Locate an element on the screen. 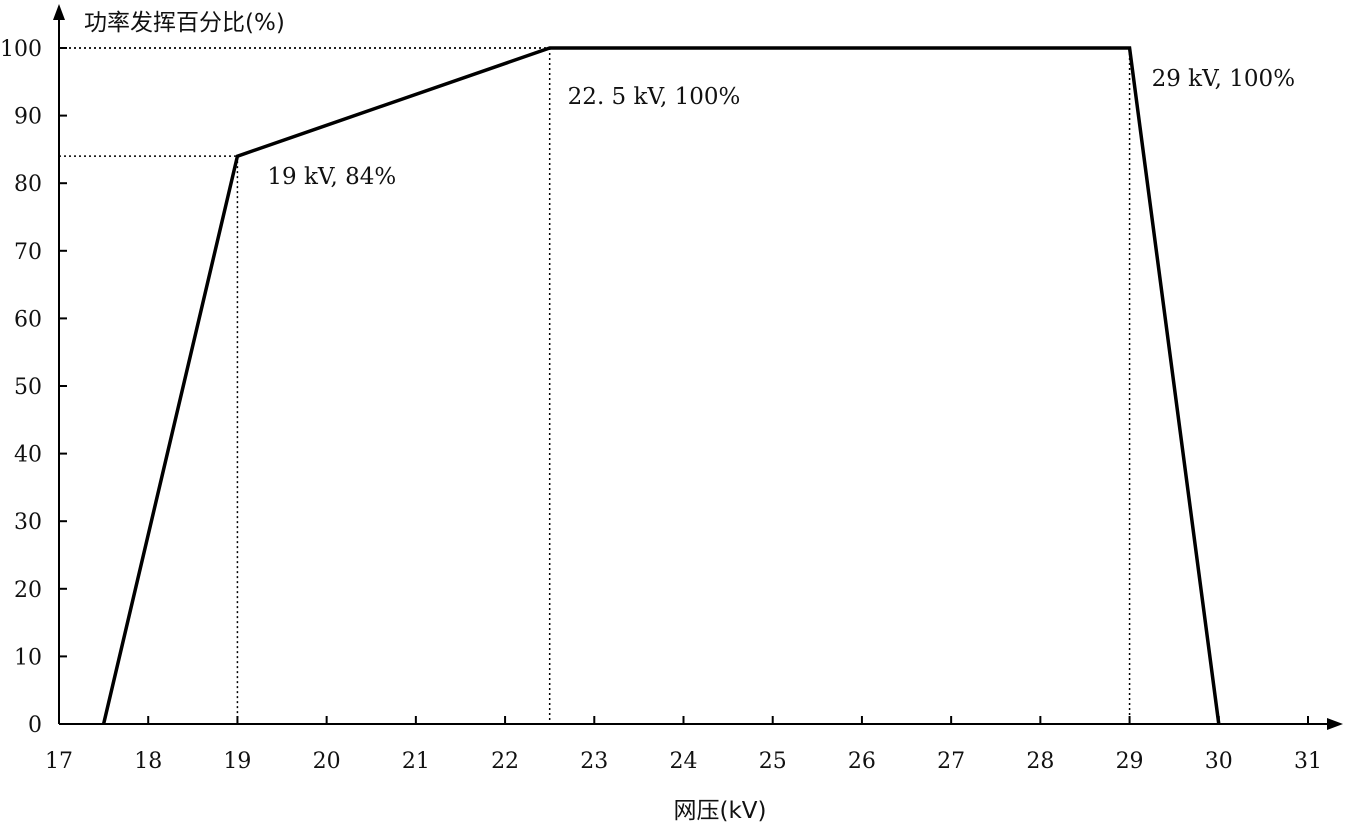 The width and height of the screenshot is (1351, 827). point-annotation: 29 kV, 100% is located at coordinates (1223, 79).